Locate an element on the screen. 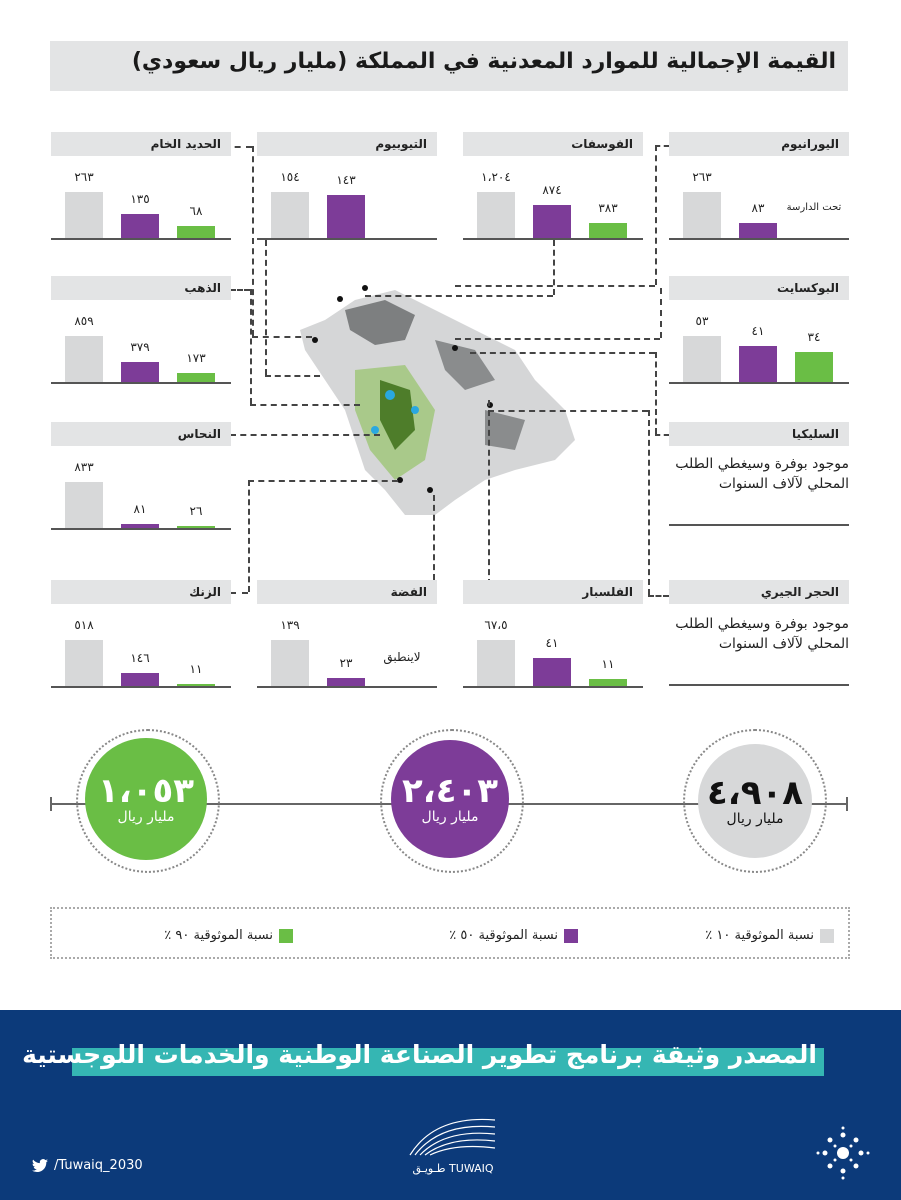  panel-feldspar: الفلسبار ٦٧،٥ ٤١ ١١ is located at coordinates (553, 635).